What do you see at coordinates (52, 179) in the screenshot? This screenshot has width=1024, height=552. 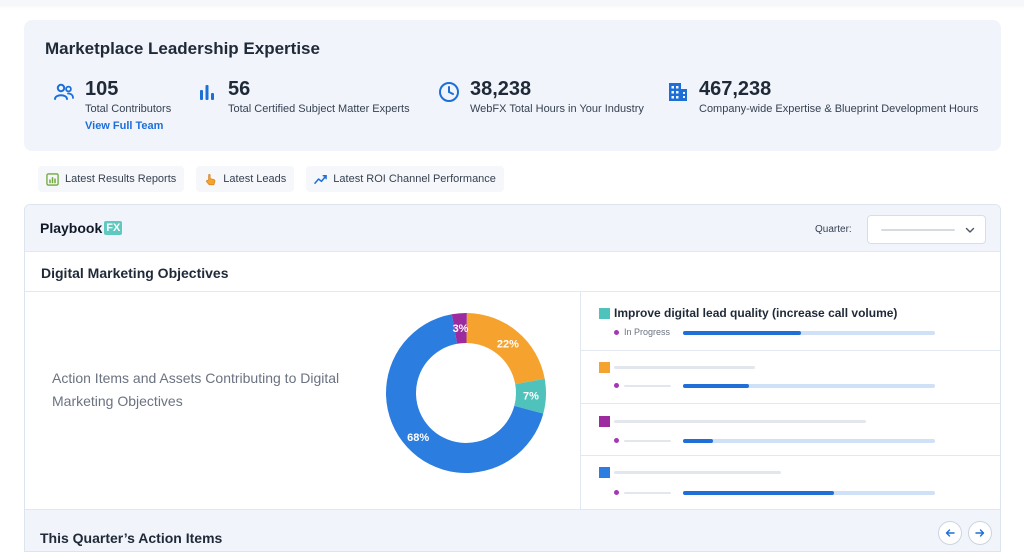 I see `report-icon` at bounding box center [52, 179].